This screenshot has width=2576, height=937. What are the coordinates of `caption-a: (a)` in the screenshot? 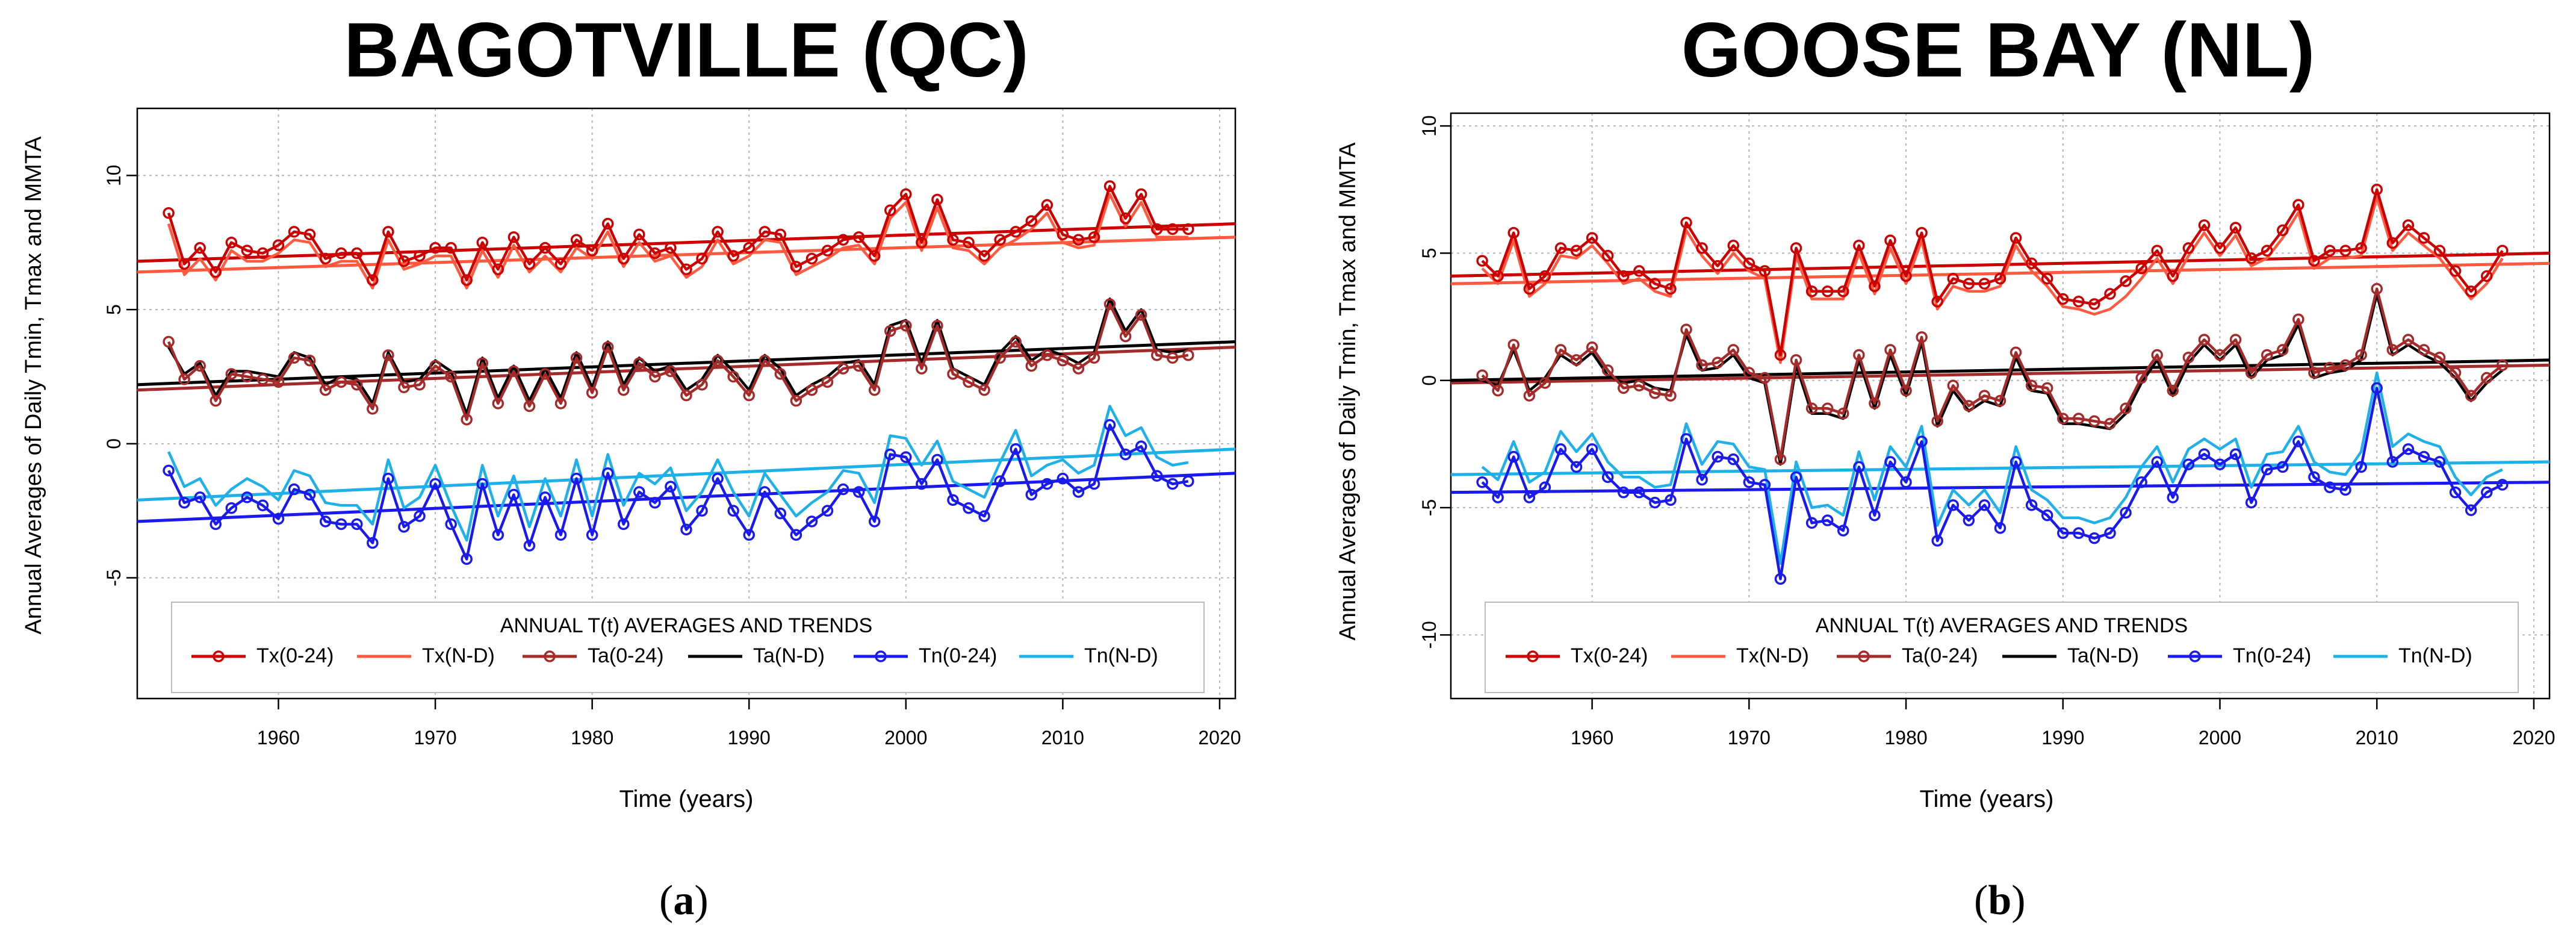 It's located at (684, 901).